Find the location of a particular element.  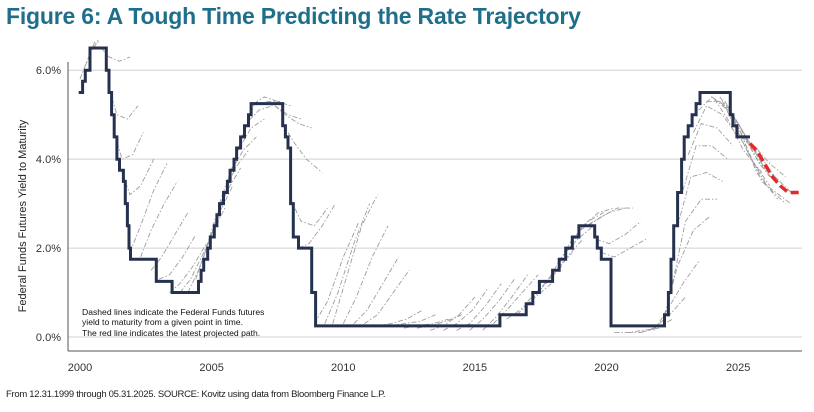

y-tick-labels: 0.0% 2.0% 4.0% 6.0% is located at coordinates (48, 204).